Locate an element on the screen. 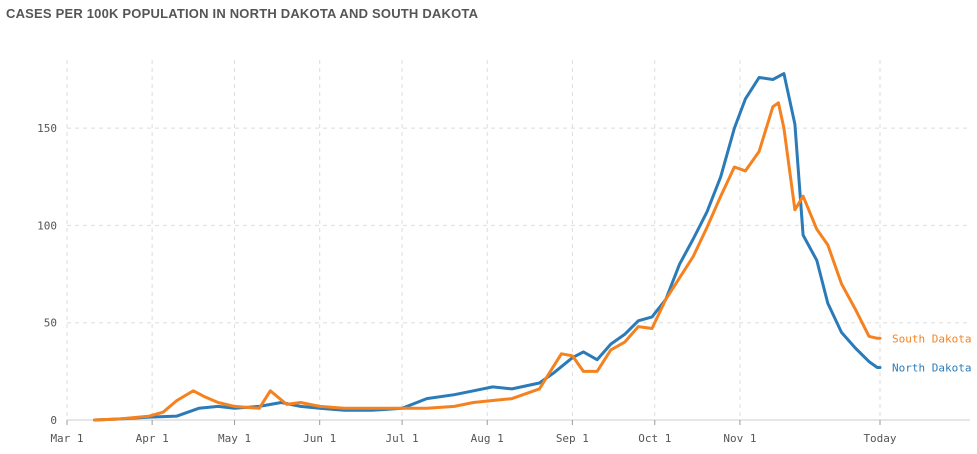 The image size is (977, 454). x-tick-label: Oct 1 is located at coordinates (654, 438).